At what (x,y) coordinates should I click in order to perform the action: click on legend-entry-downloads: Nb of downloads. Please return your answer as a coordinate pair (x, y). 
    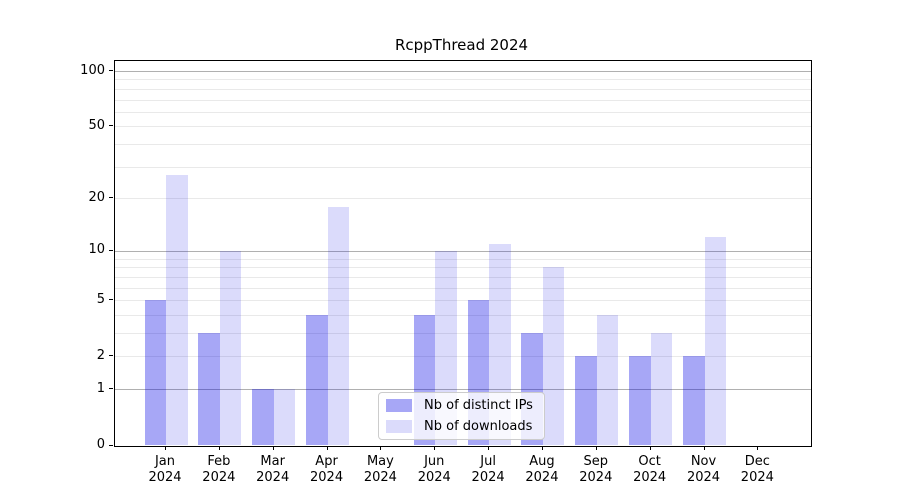
    Looking at the image, I should click on (461, 426).